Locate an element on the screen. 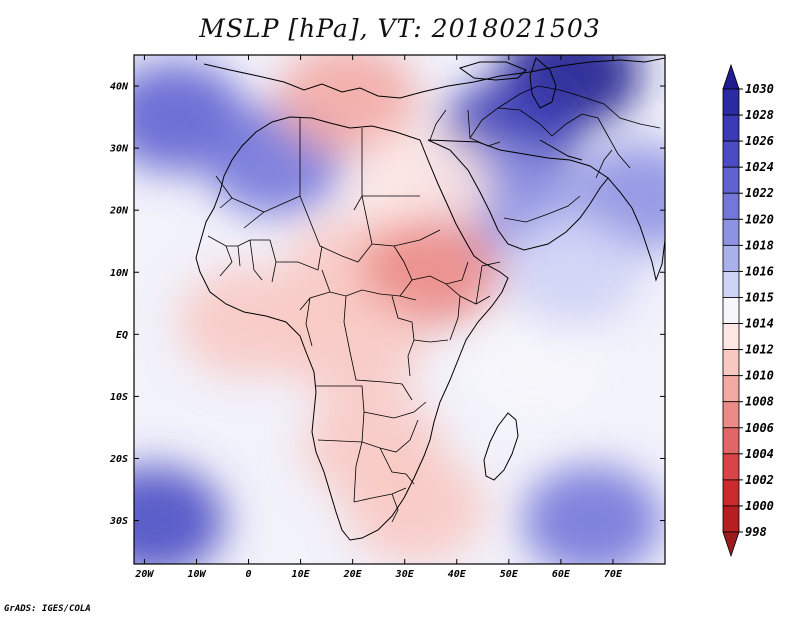 The image size is (800, 618). border-lines-west is located at coordinates (265, 259).